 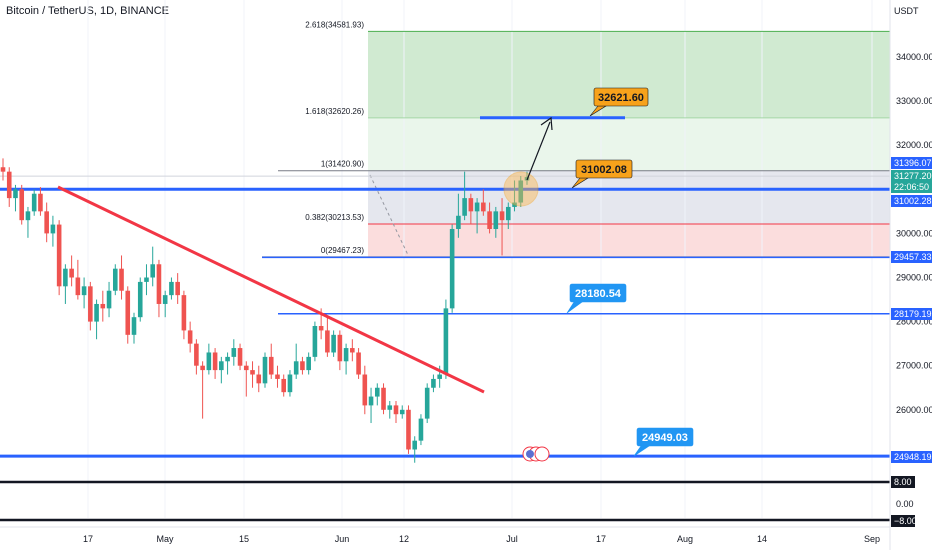 What do you see at coordinates (342, 539) in the screenshot?
I see `x-tick-label: Jun` at bounding box center [342, 539].